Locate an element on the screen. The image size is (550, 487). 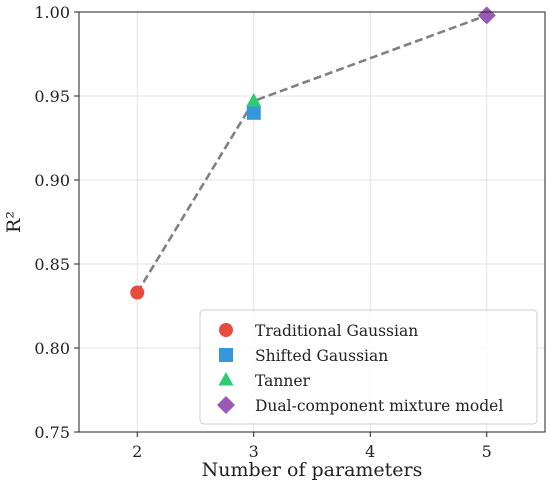
x-tick-label: 5 is located at coordinates (487, 451).